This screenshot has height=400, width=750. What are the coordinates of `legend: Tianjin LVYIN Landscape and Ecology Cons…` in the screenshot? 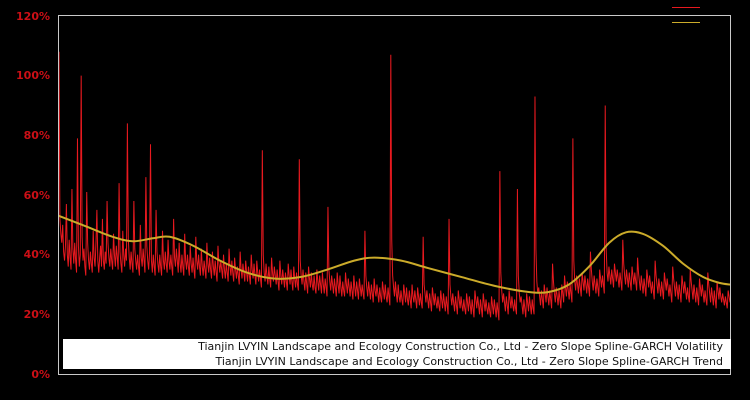 It's located at (397, 354).